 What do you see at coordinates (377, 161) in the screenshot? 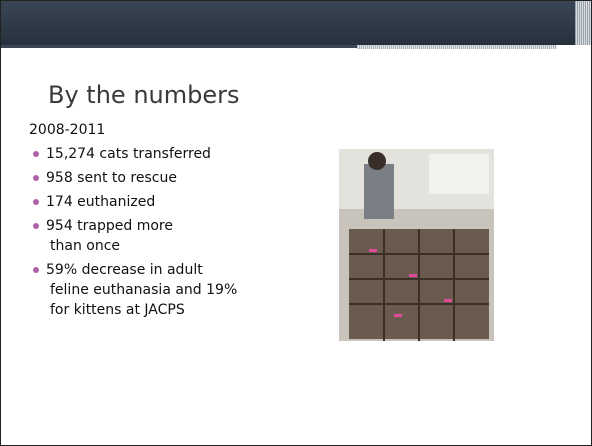
I see `photo-head` at bounding box center [377, 161].